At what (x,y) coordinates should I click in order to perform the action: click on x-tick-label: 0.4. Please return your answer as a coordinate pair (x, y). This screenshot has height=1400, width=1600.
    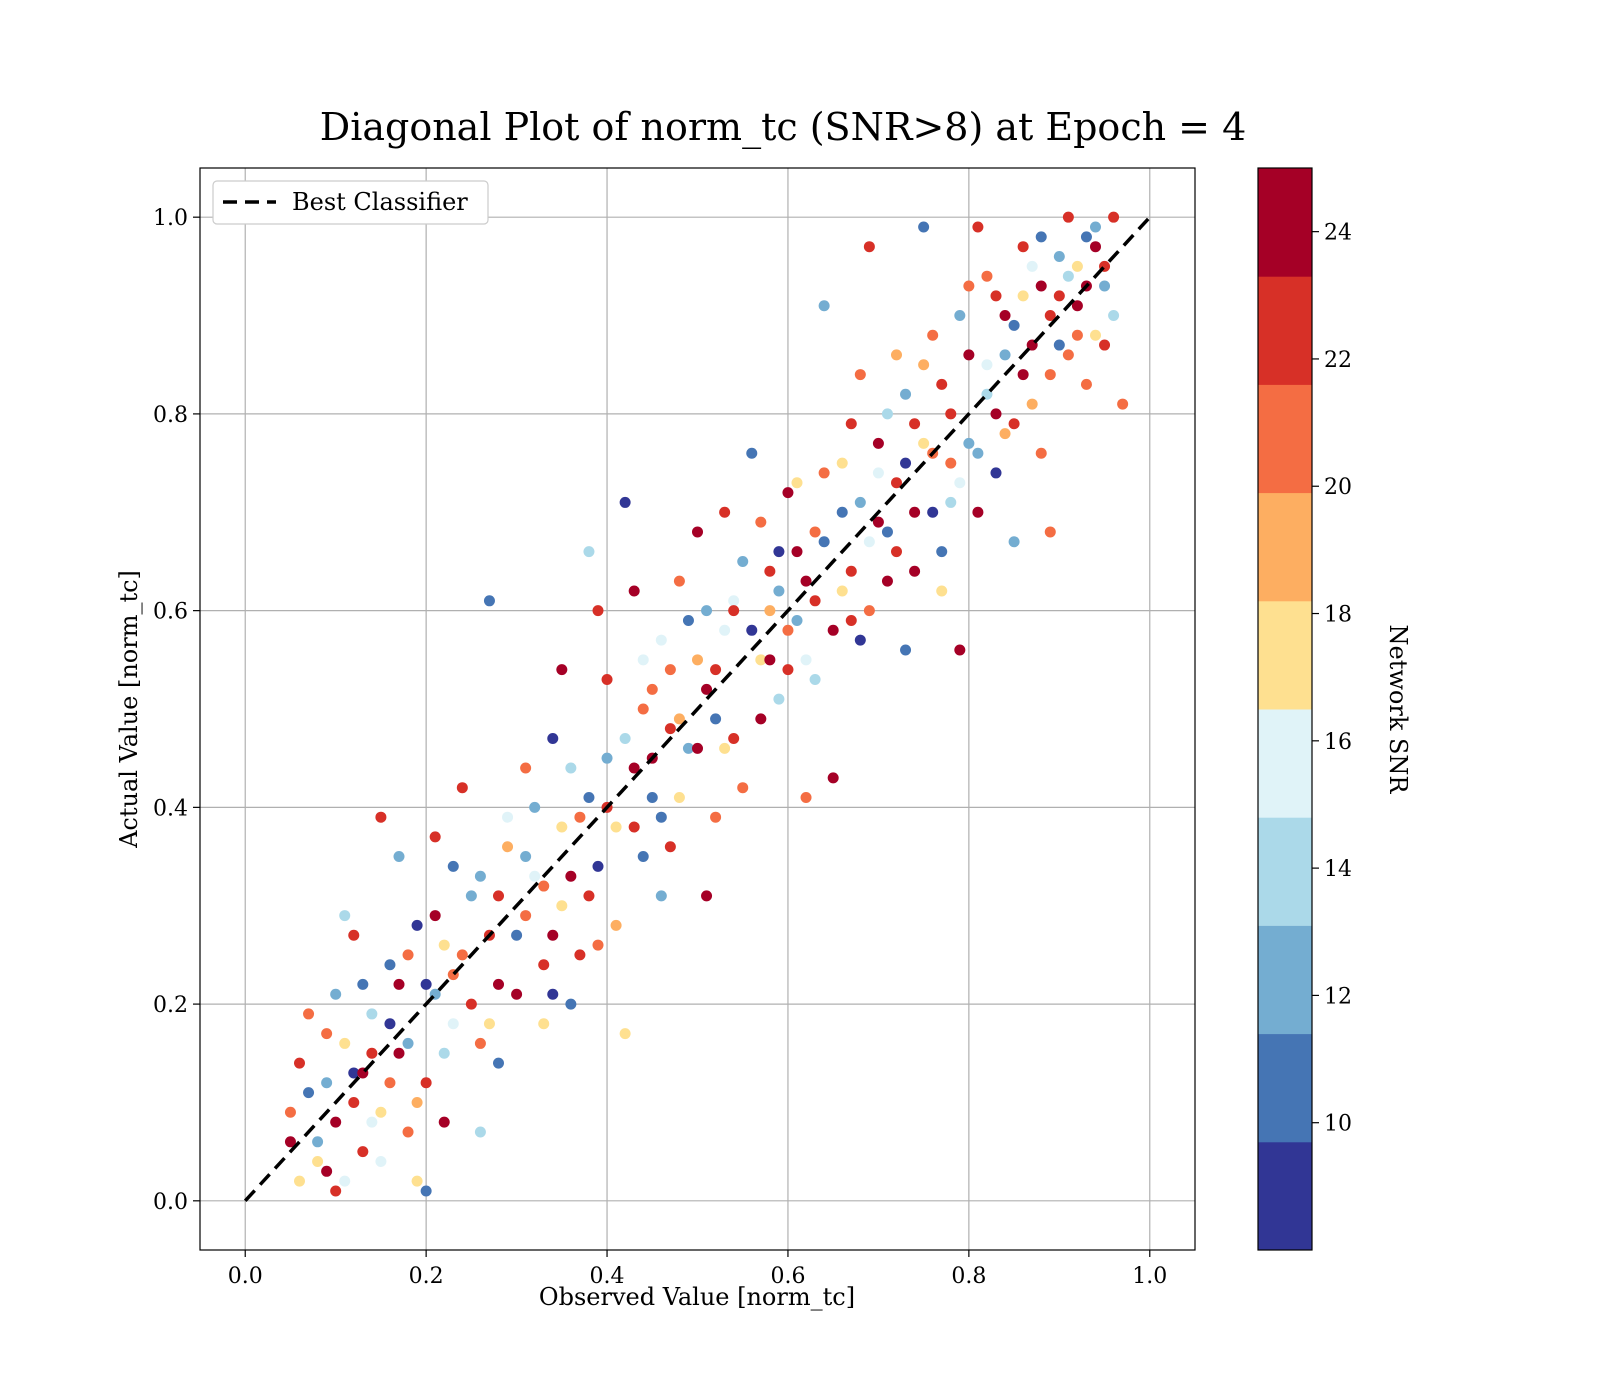
    Looking at the image, I should click on (607, 1276).